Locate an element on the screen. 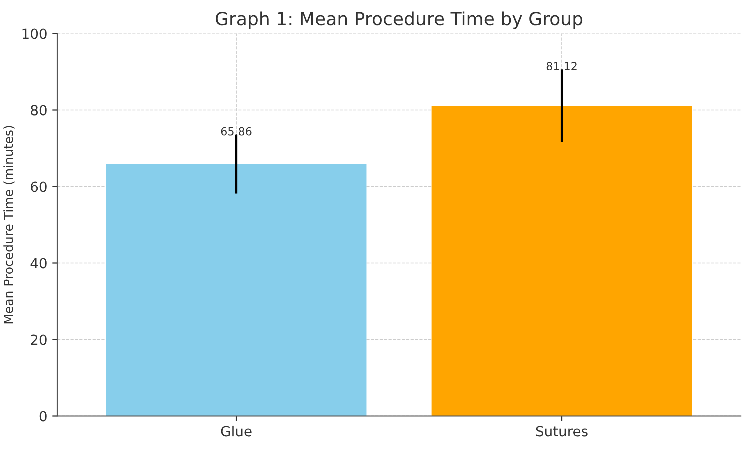  y-tick-label: 20 is located at coordinates (39, 340).